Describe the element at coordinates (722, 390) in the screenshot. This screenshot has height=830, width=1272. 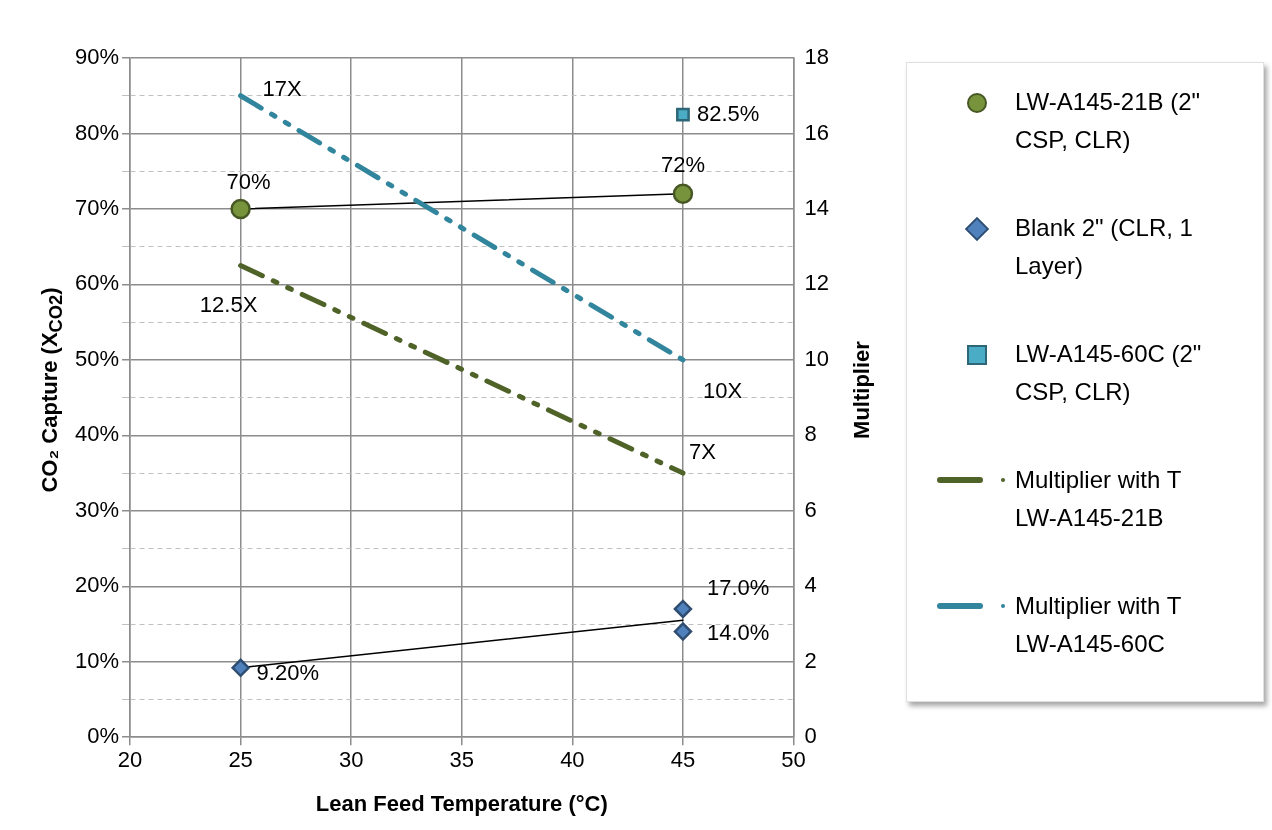
I see `data-label: 10X` at that location.